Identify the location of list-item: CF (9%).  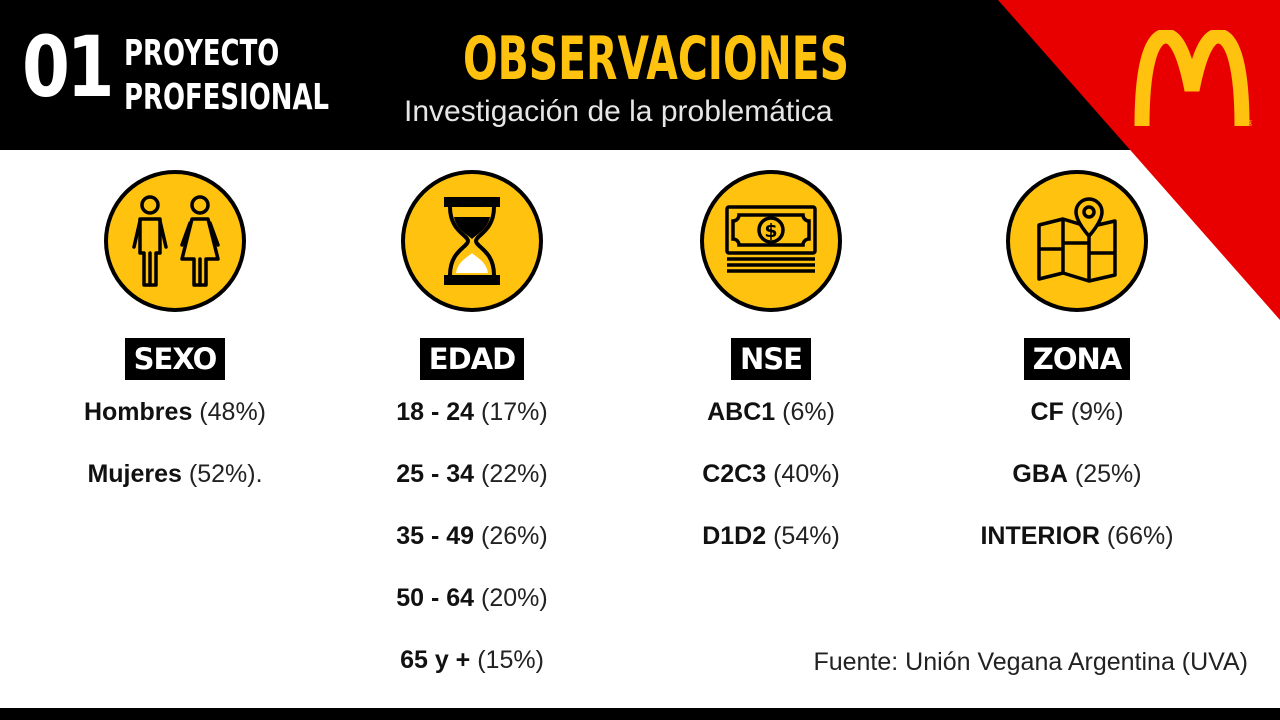
(1077, 412).